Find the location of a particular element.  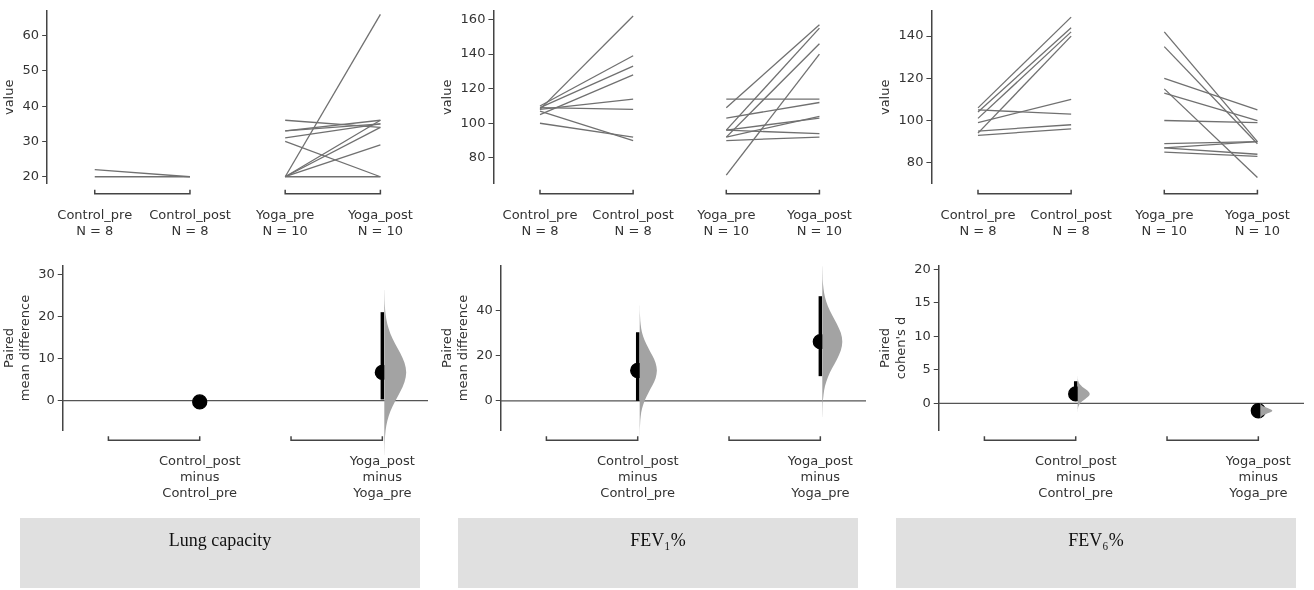

y-tick-label: 160 is located at coordinates (473, 18).